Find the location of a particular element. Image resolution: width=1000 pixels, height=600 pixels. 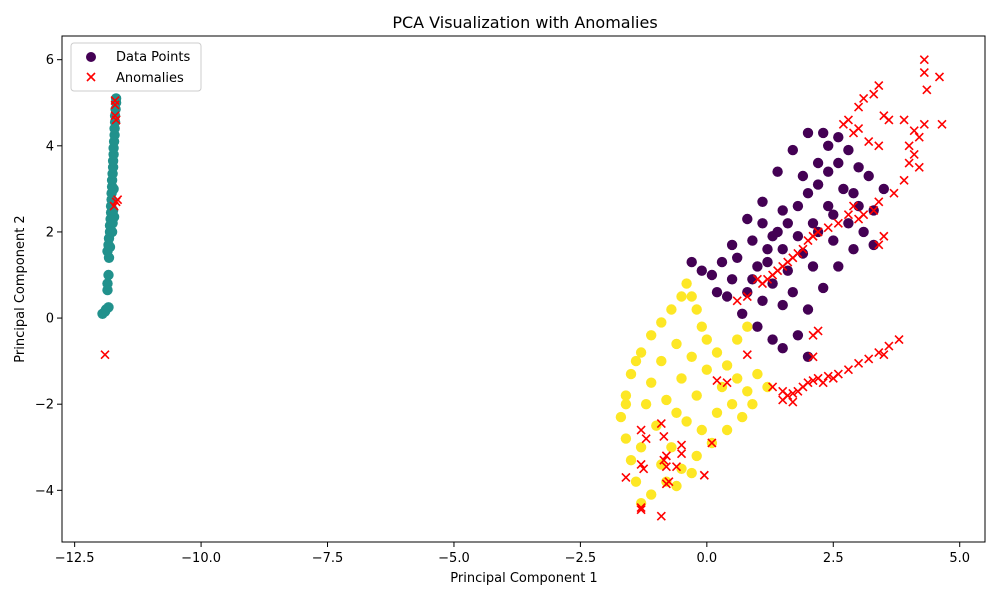

x-tick-label: −5.0 is located at coordinates (454, 558).